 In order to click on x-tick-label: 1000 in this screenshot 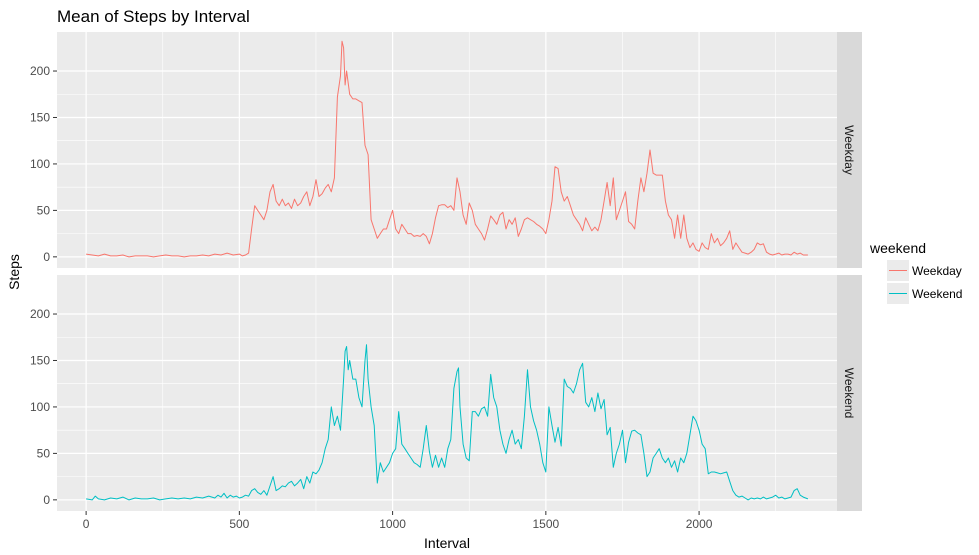, I will do `click(392, 524)`.